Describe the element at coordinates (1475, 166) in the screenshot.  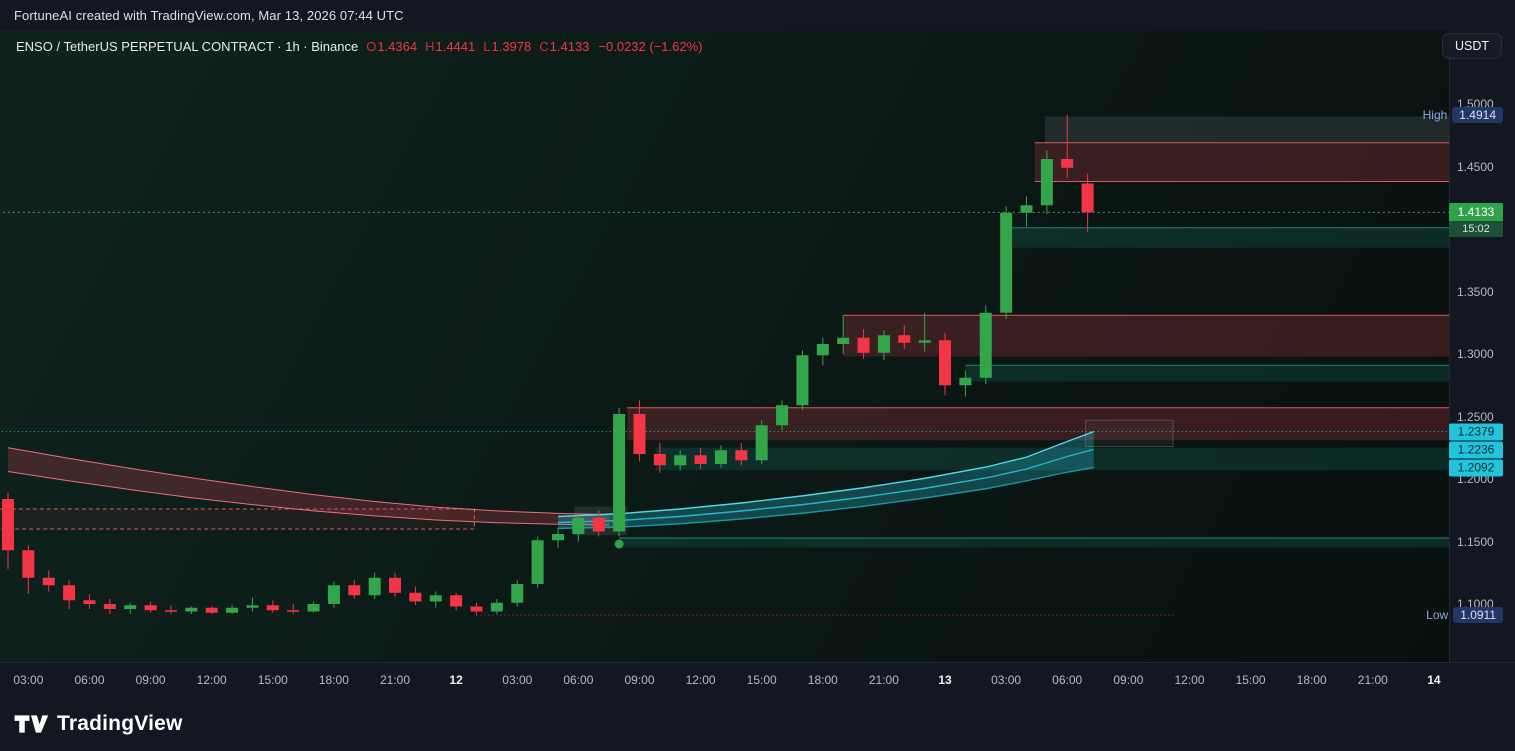
I see `price-tick-label: 1.4500` at that location.